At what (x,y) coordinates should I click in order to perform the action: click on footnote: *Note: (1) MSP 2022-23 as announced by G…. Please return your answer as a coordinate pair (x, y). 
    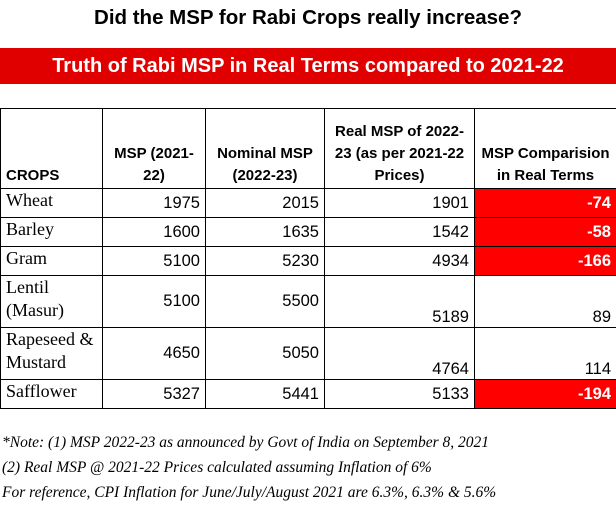
    Looking at the image, I should click on (308, 467).